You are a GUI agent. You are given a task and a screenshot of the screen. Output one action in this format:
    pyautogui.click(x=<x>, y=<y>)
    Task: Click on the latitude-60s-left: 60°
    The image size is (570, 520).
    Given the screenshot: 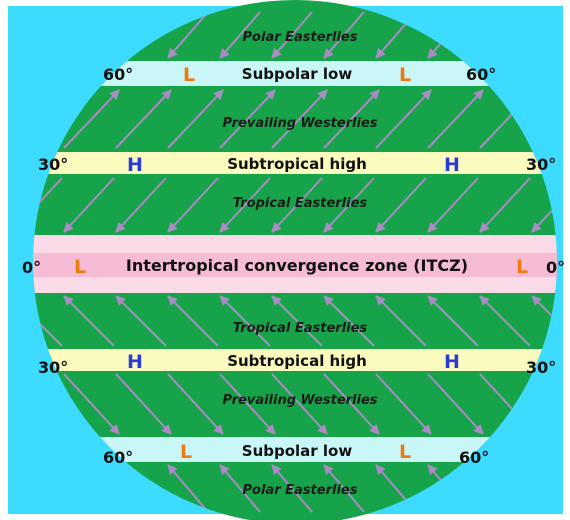 What is the action you would take?
    pyautogui.click(x=118, y=457)
    